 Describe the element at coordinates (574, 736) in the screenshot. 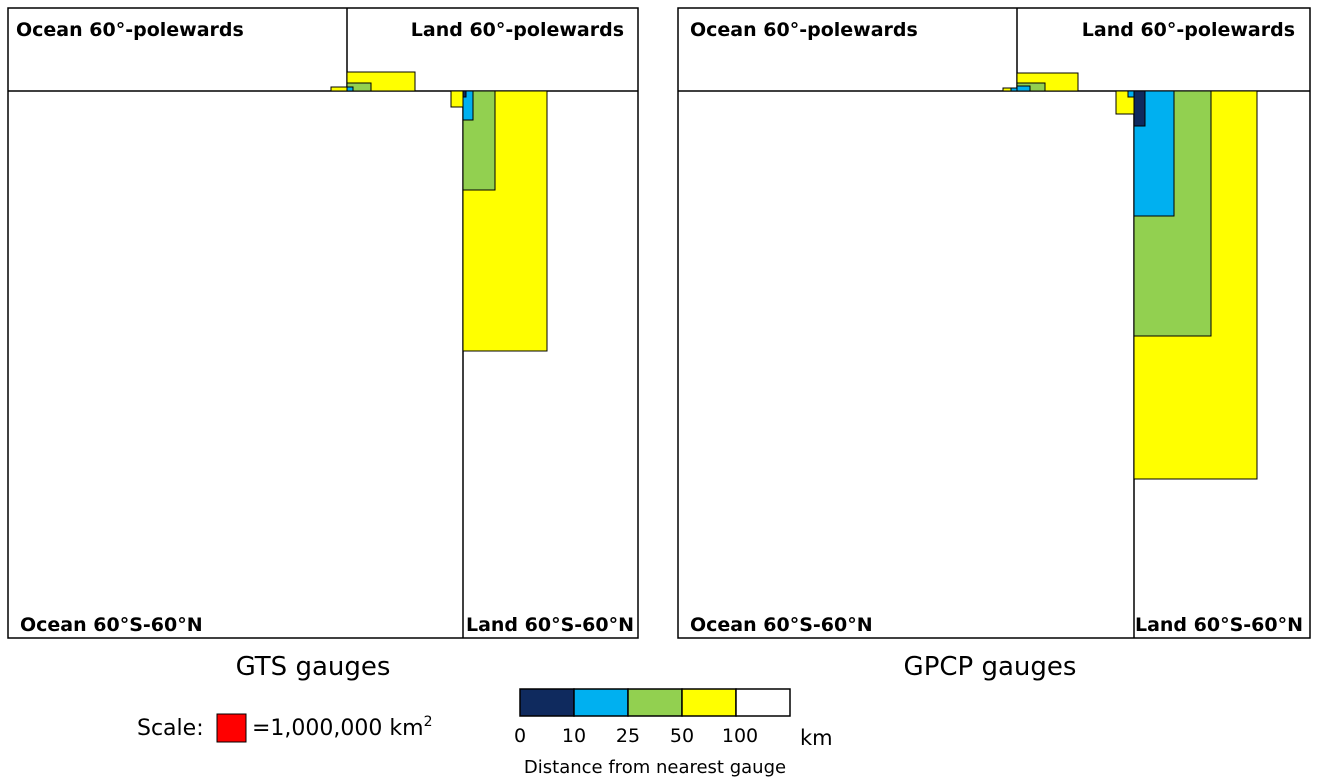

I see `legend-tick-10: 10` at that location.